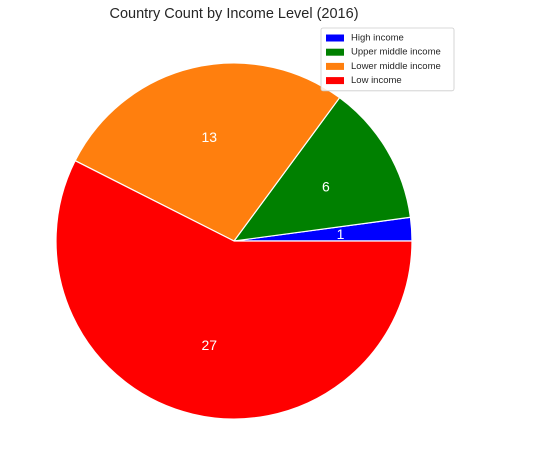  I want to click on slice-value-label-upper-middle-income: 6, so click(326, 187).